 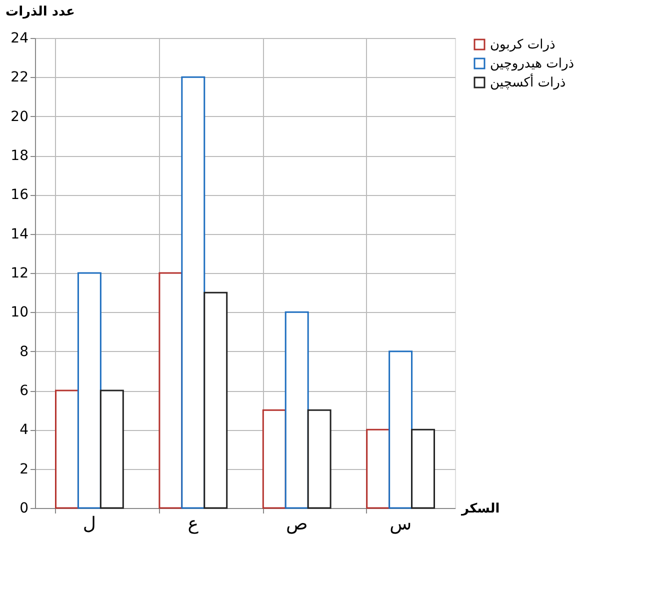 I want to click on x-tick-label: س, so click(x=401, y=524).